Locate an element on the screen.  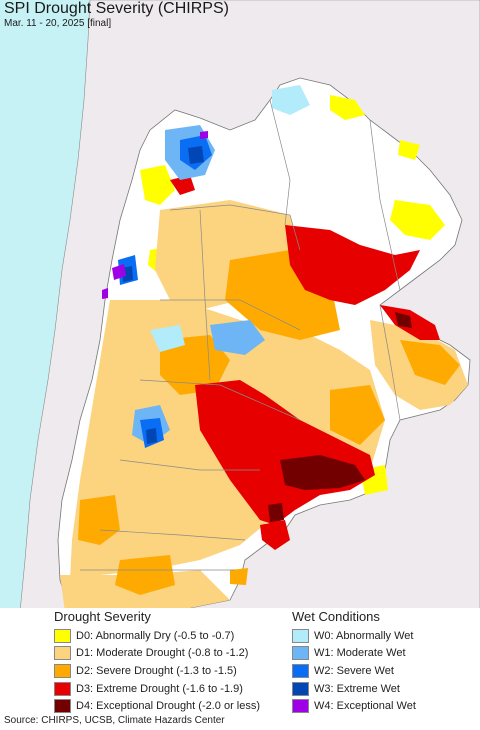
legend-label-d0: D0: Abnormally Dry (-0.5 to -0.7) is located at coordinates (155, 635).